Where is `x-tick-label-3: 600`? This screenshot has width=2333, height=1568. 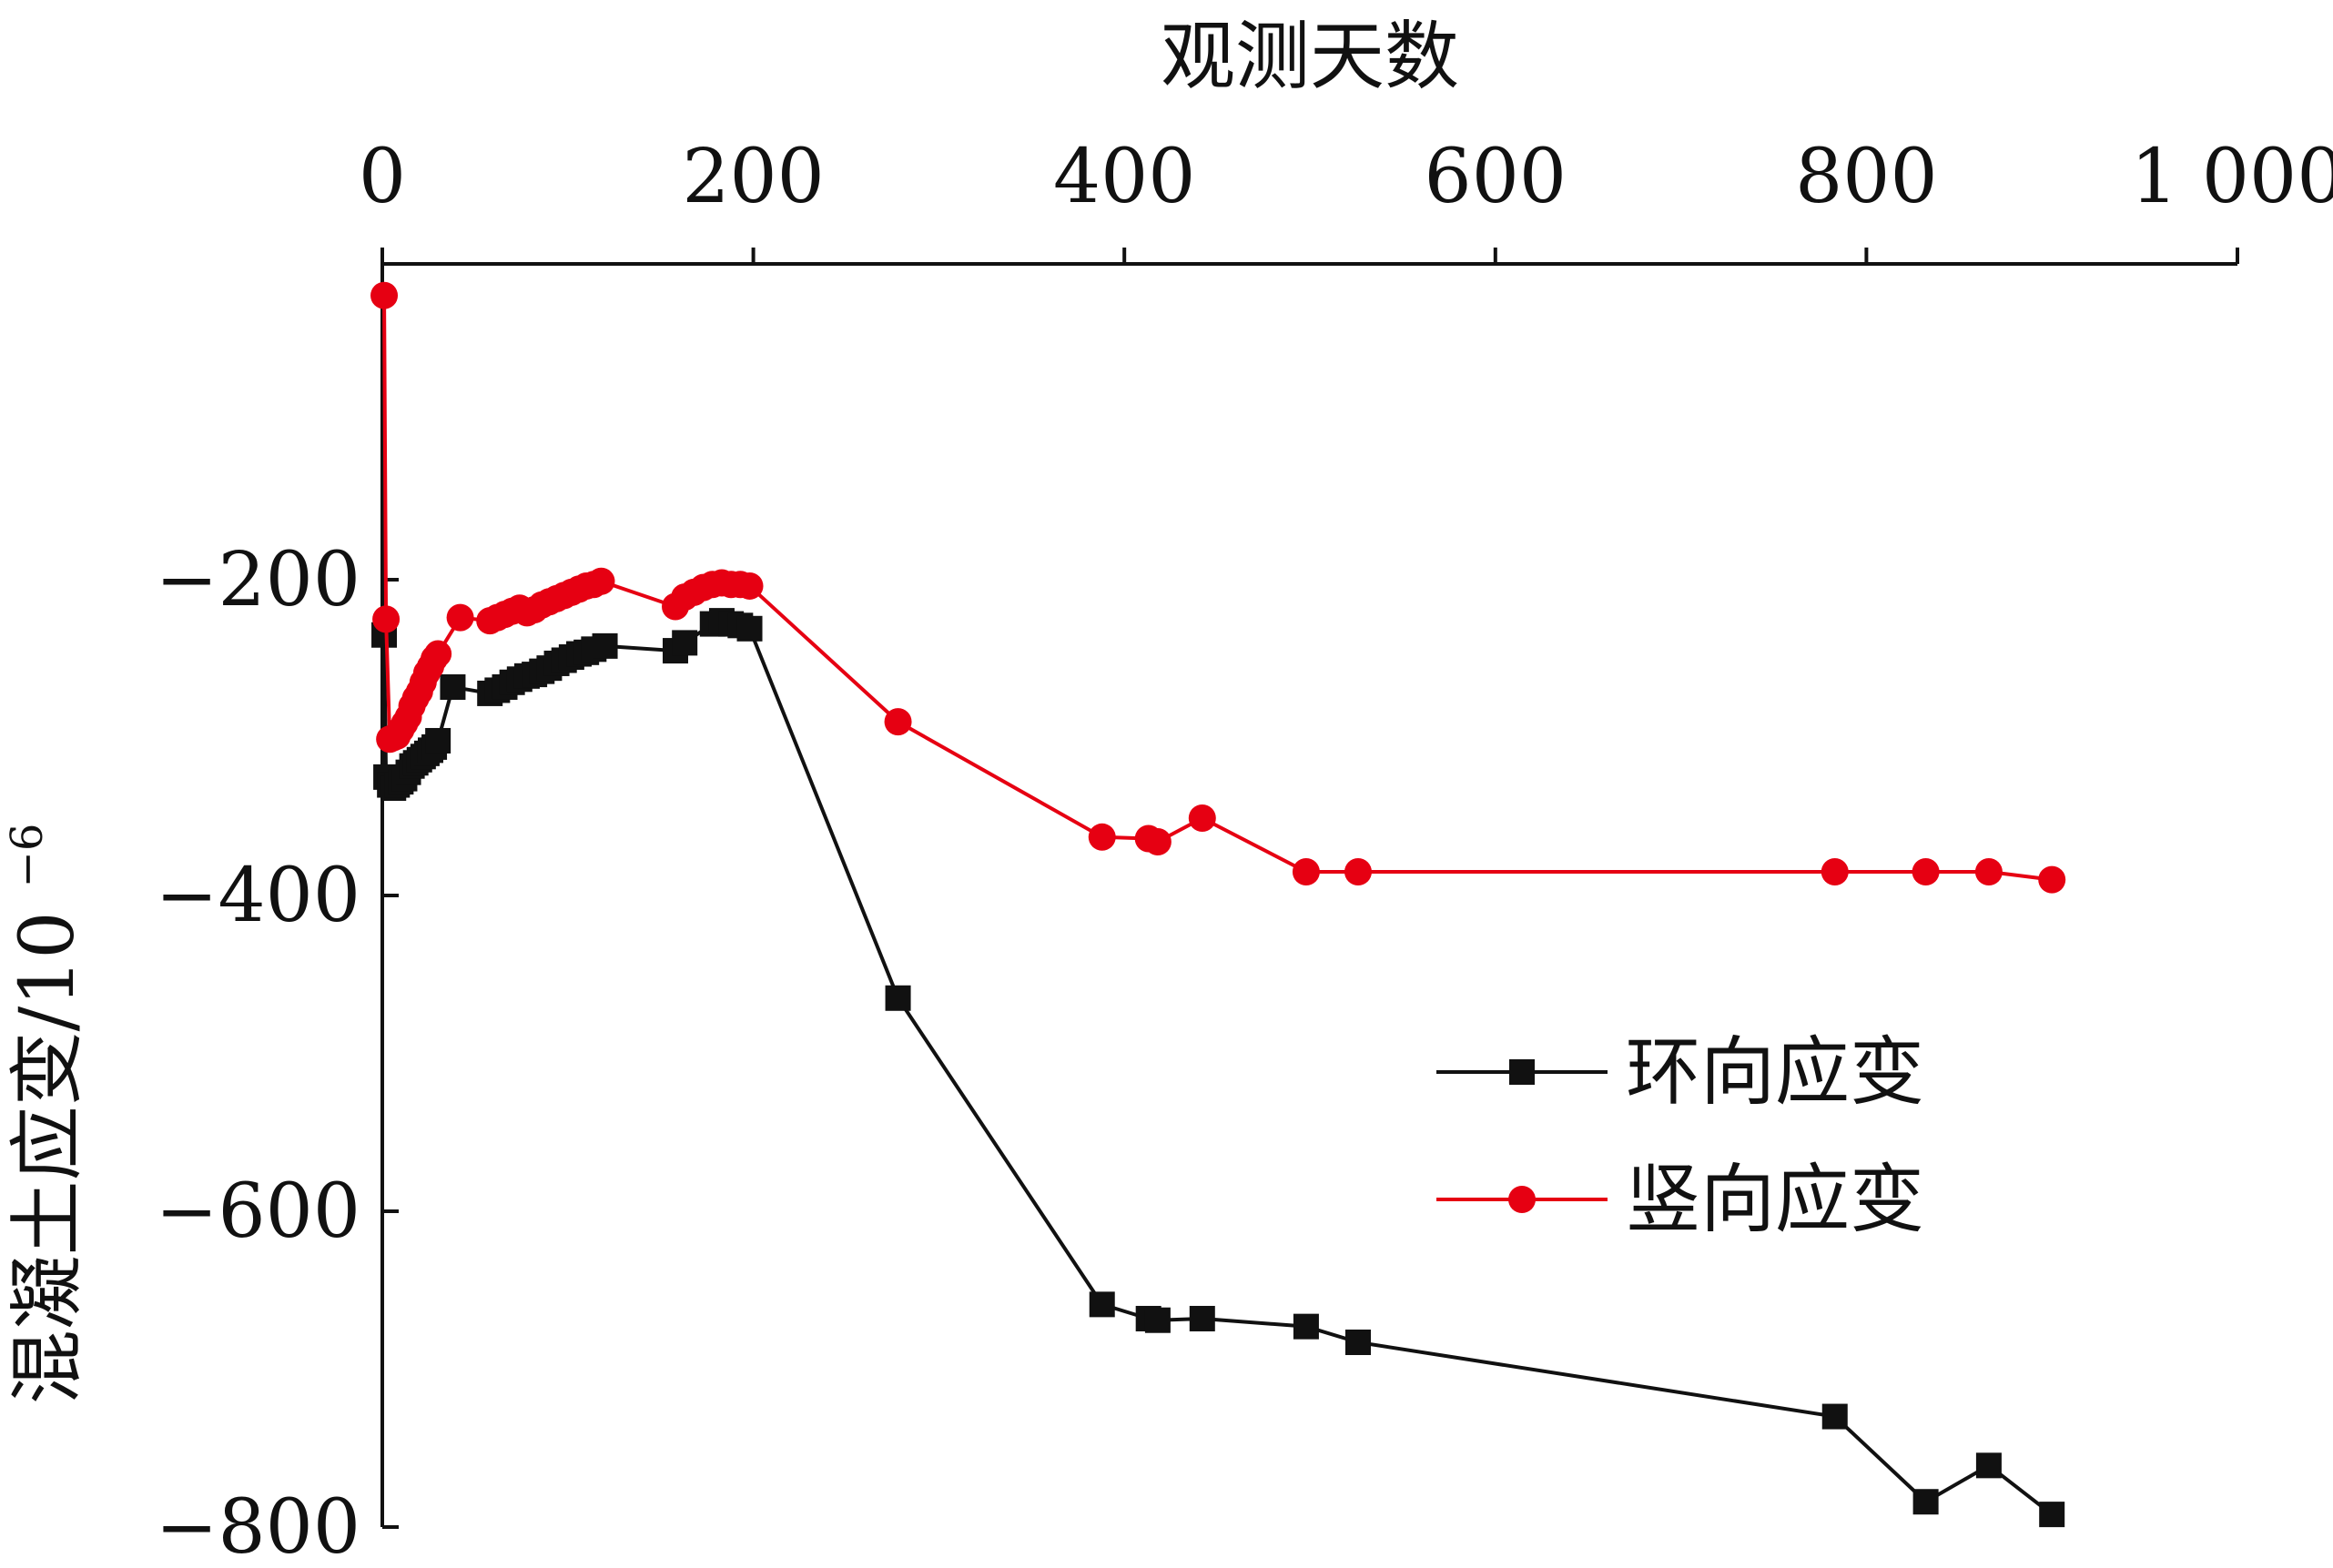
x-tick-label-3: 600 is located at coordinates (1496, 177).